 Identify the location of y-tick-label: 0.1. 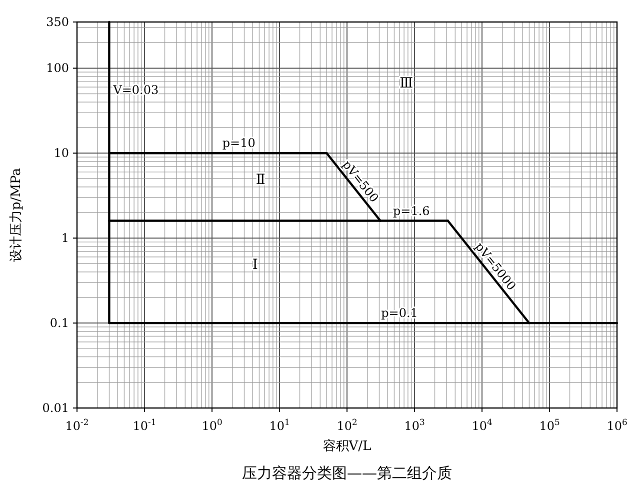
(59, 323).